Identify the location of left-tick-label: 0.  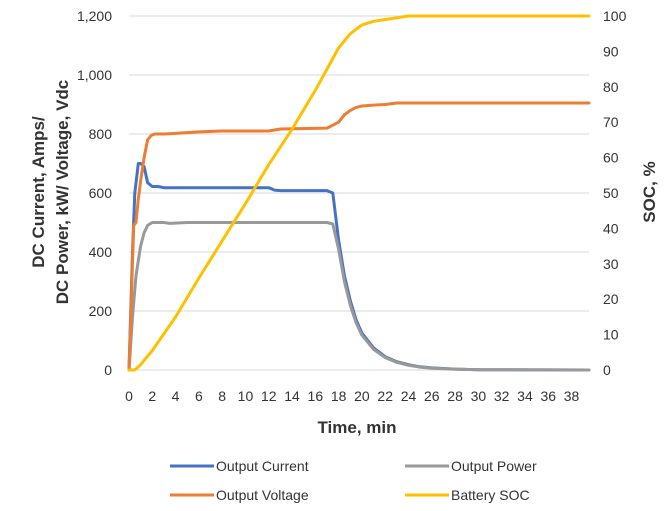
(108, 370).